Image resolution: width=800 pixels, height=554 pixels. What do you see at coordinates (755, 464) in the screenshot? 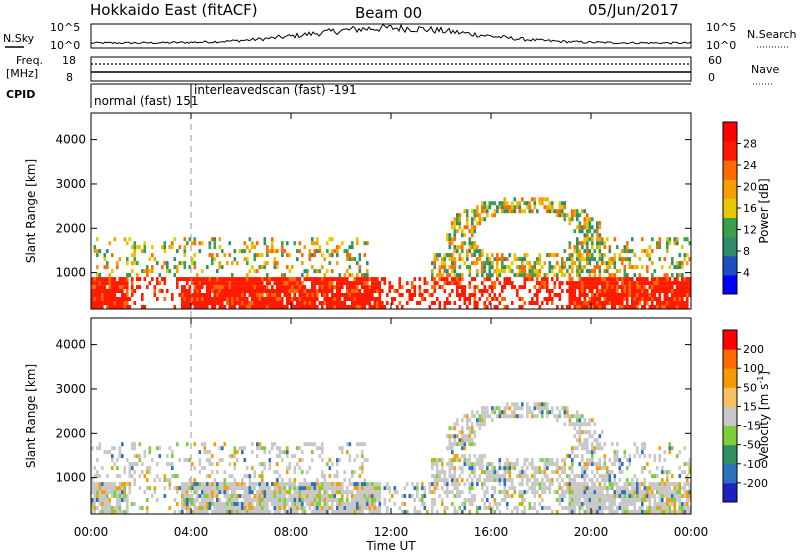
I see `colorbar-tick-label-6: -100` at bounding box center [755, 464].